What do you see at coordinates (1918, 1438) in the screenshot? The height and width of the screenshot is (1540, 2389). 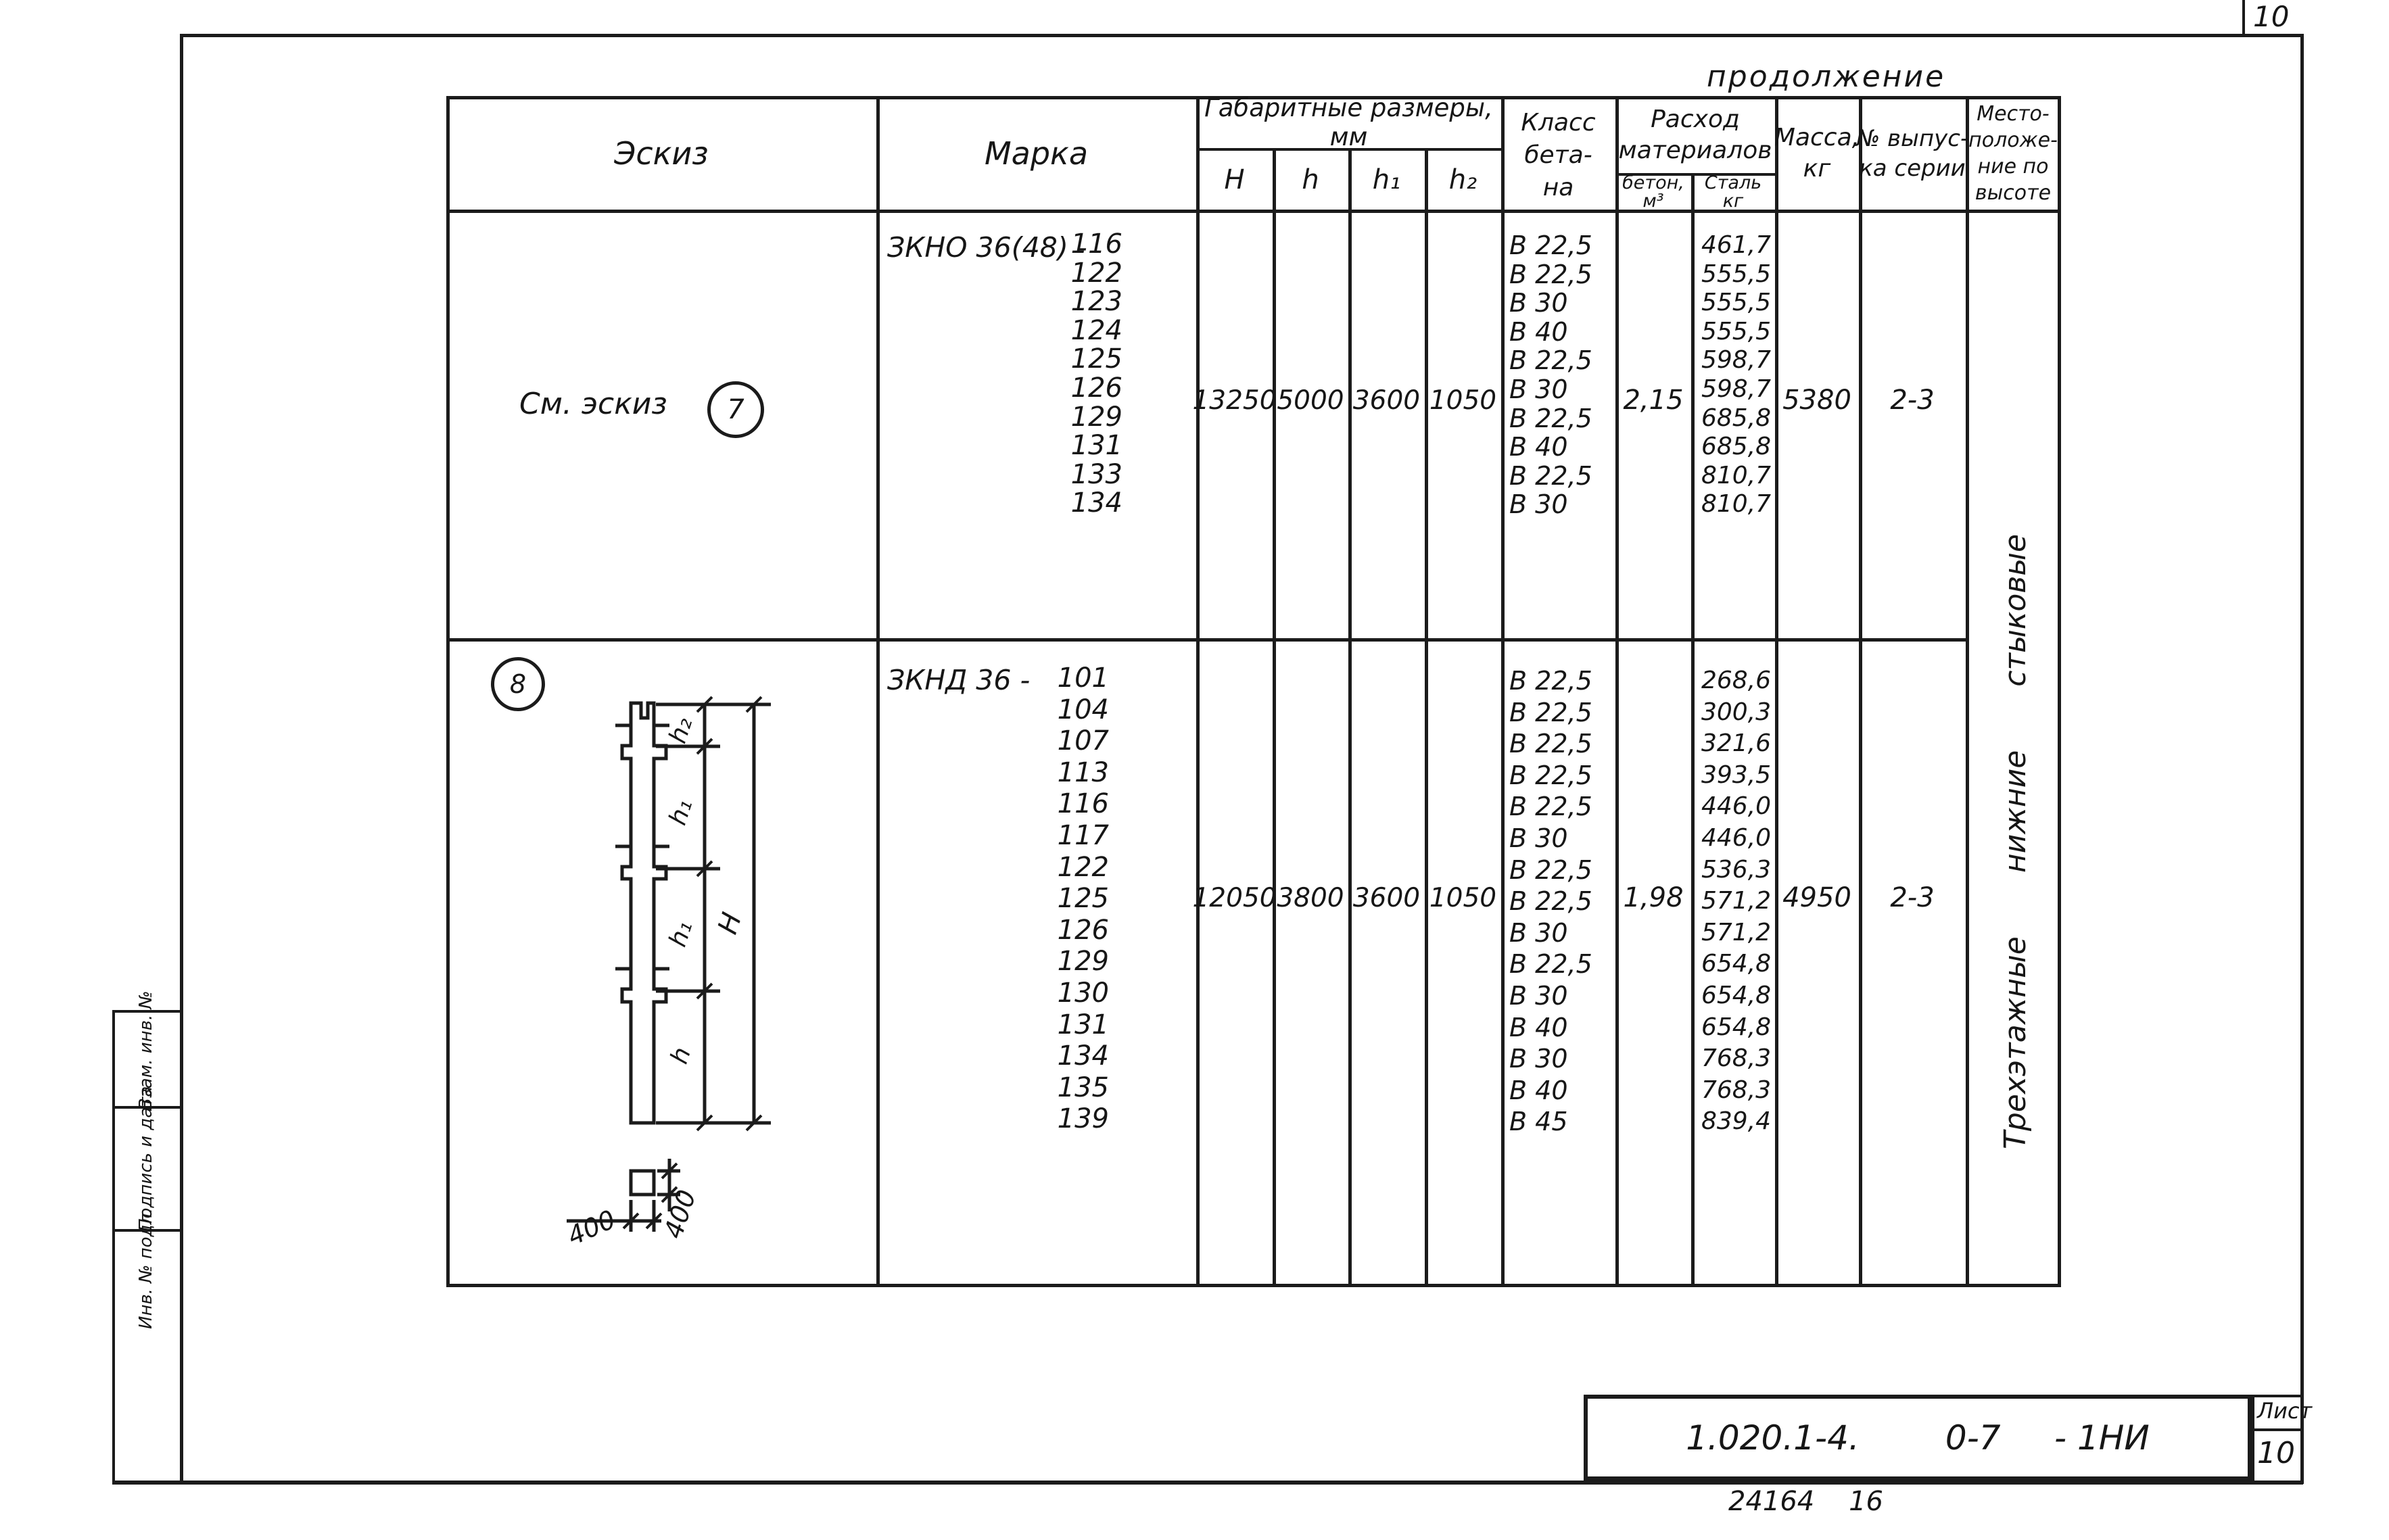 I see `title-block-designation: 1.020.1-4. 0-7 - 1НИ` at bounding box center [1918, 1438].